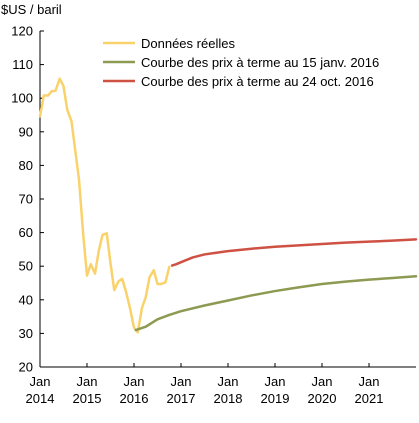 The width and height of the screenshot is (419, 423). Describe the element at coordinates (31, 9) in the screenshot. I see `y-axis-unit-label: $US / baril` at that location.